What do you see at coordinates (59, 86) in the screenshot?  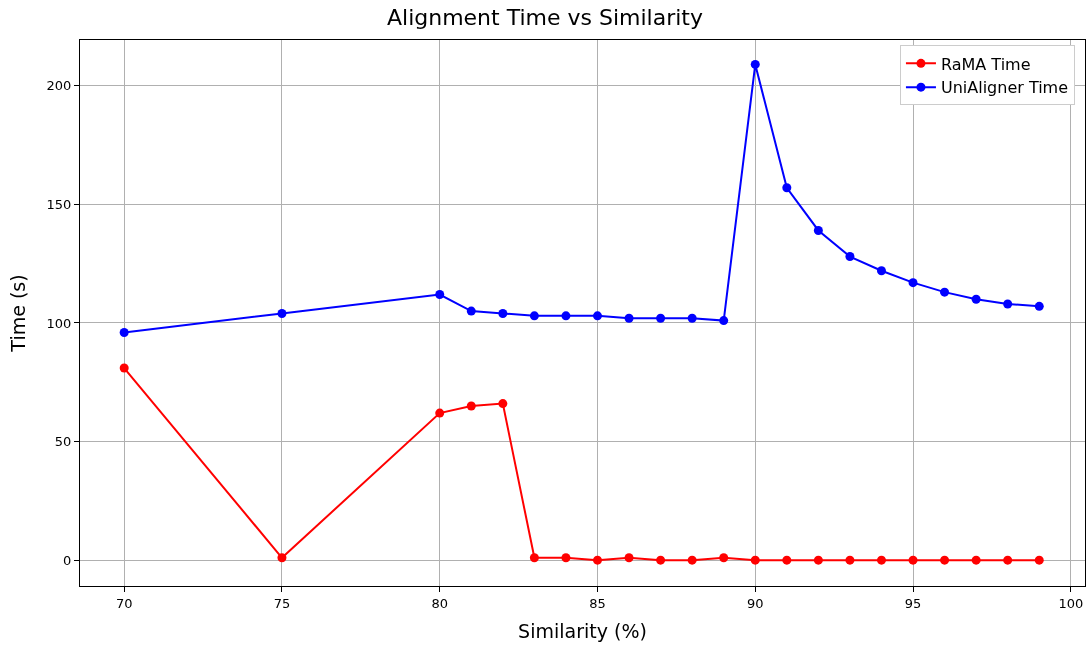 I see `y-tick-label: 200` at bounding box center [59, 86].